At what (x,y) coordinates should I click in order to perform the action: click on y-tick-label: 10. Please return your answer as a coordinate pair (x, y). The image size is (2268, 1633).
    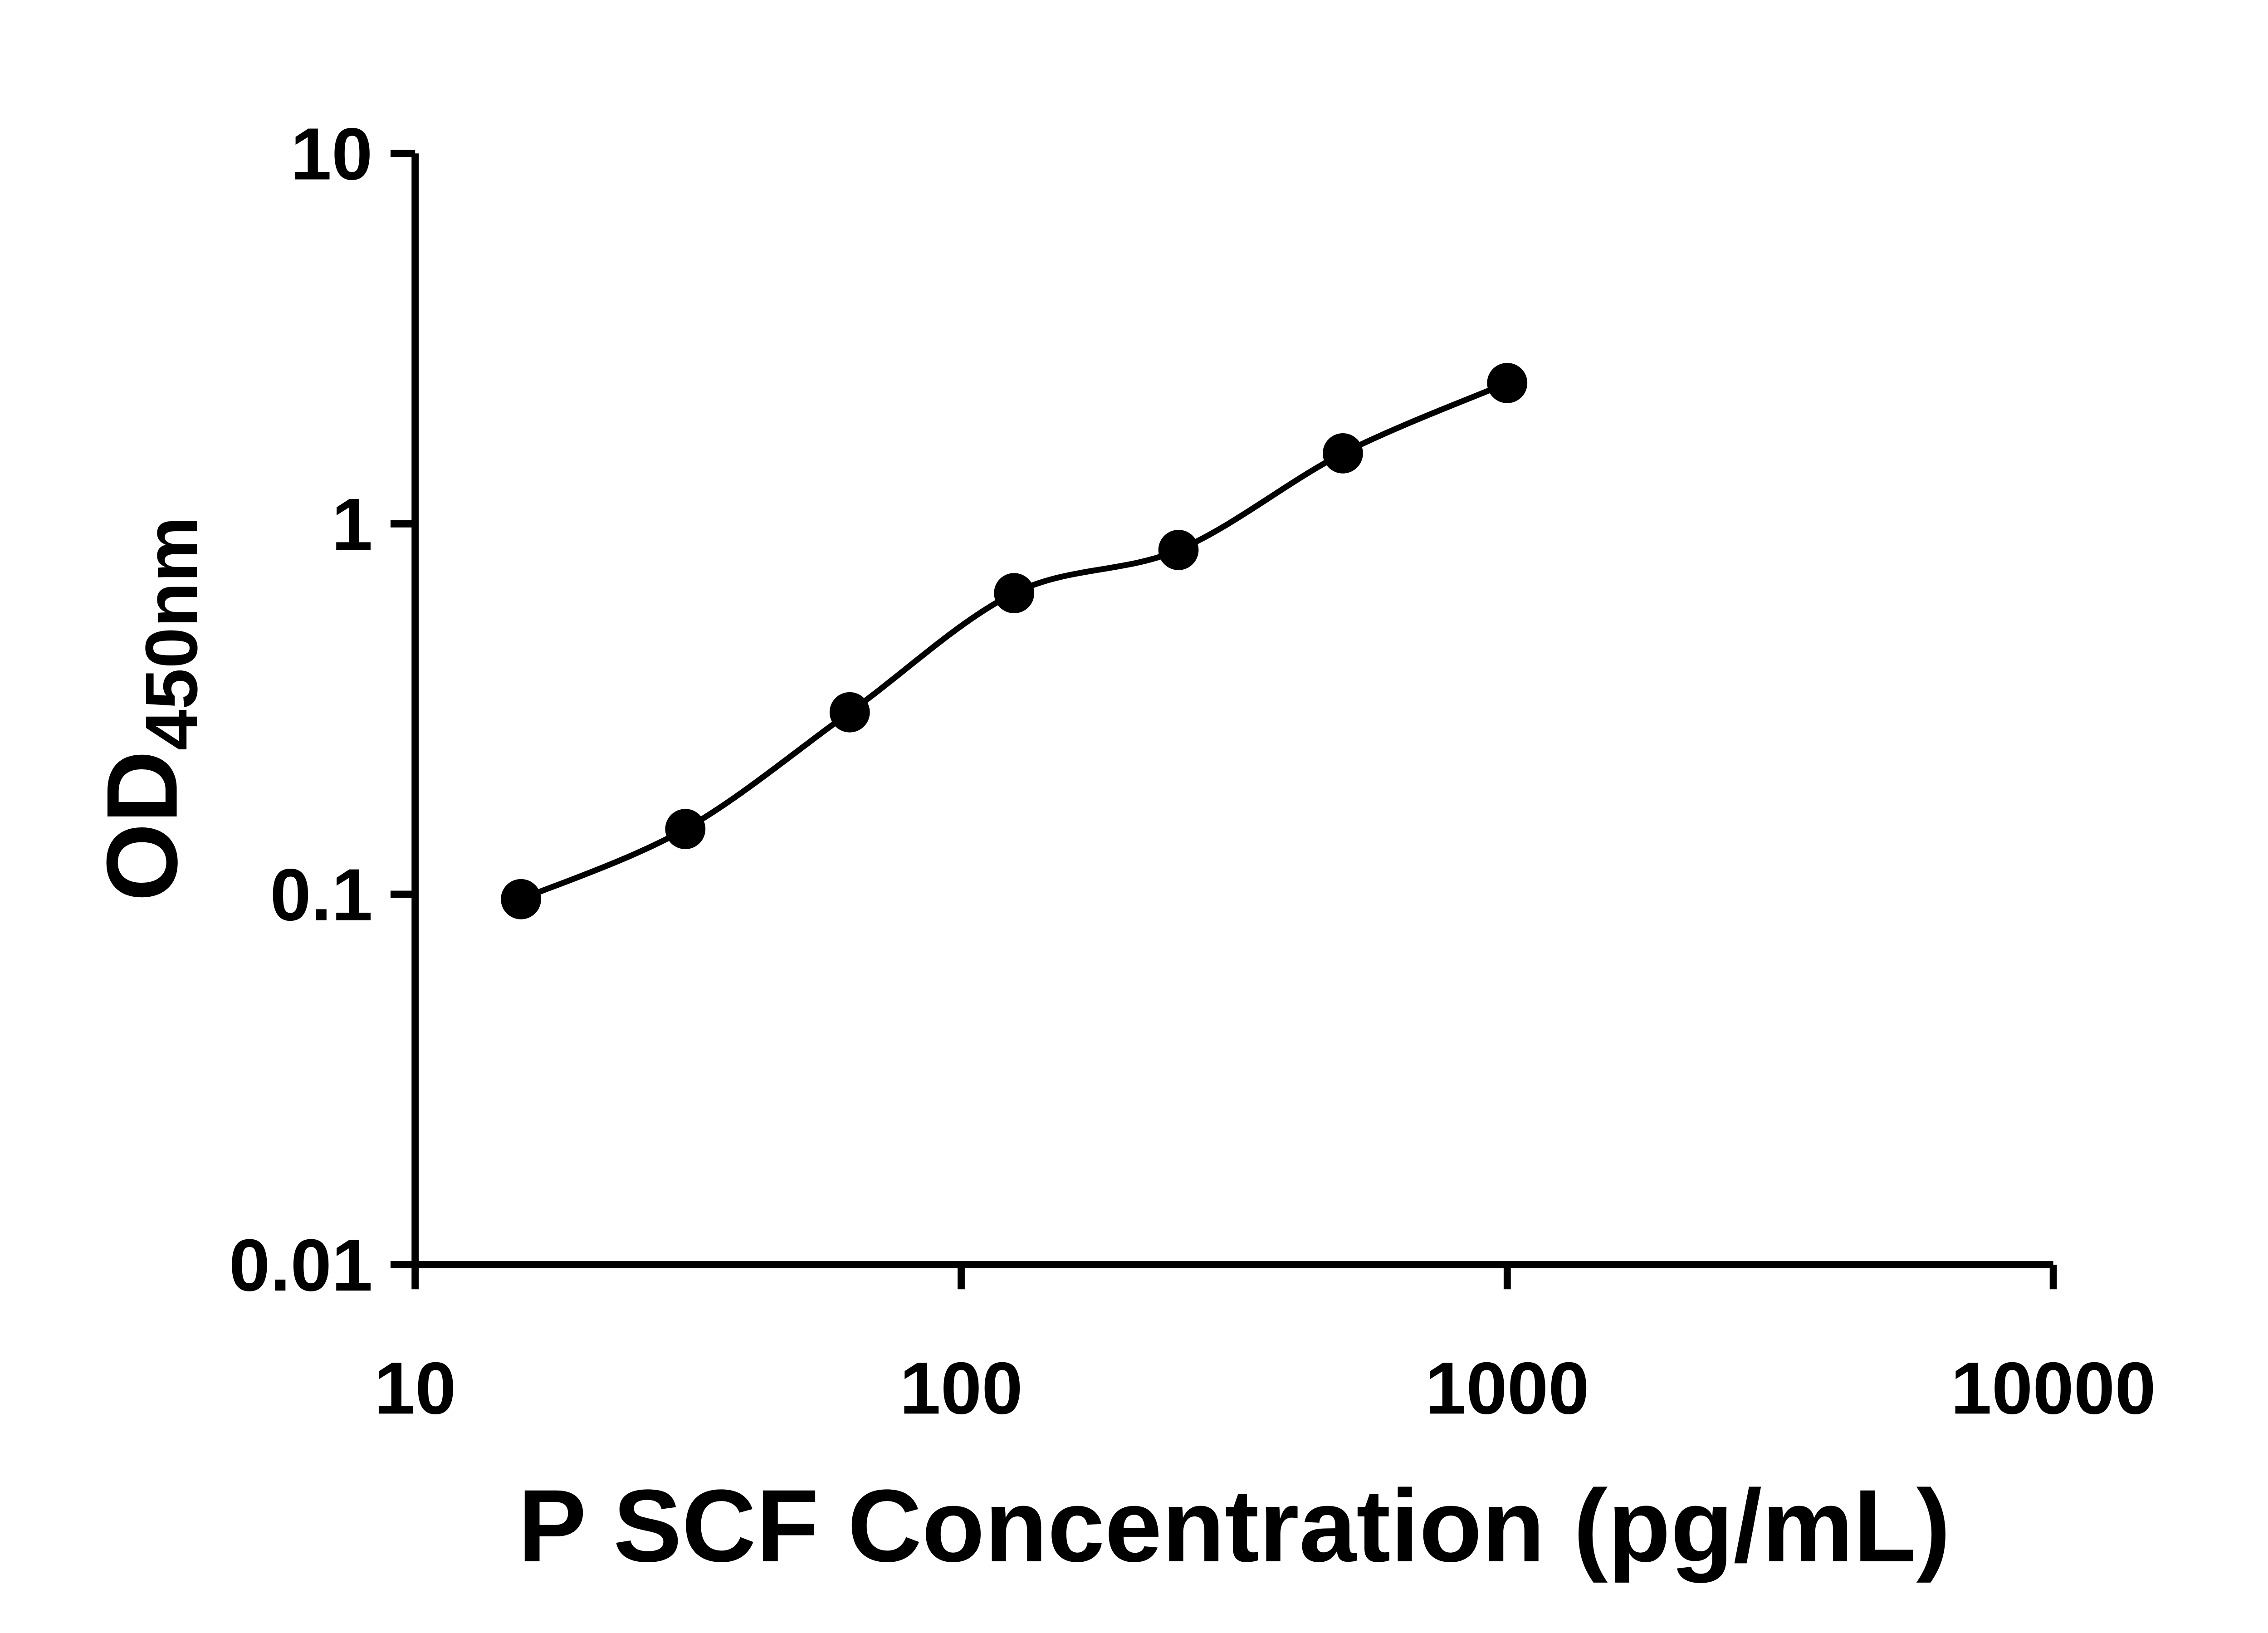
    Looking at the image, I should click on (332, 154).